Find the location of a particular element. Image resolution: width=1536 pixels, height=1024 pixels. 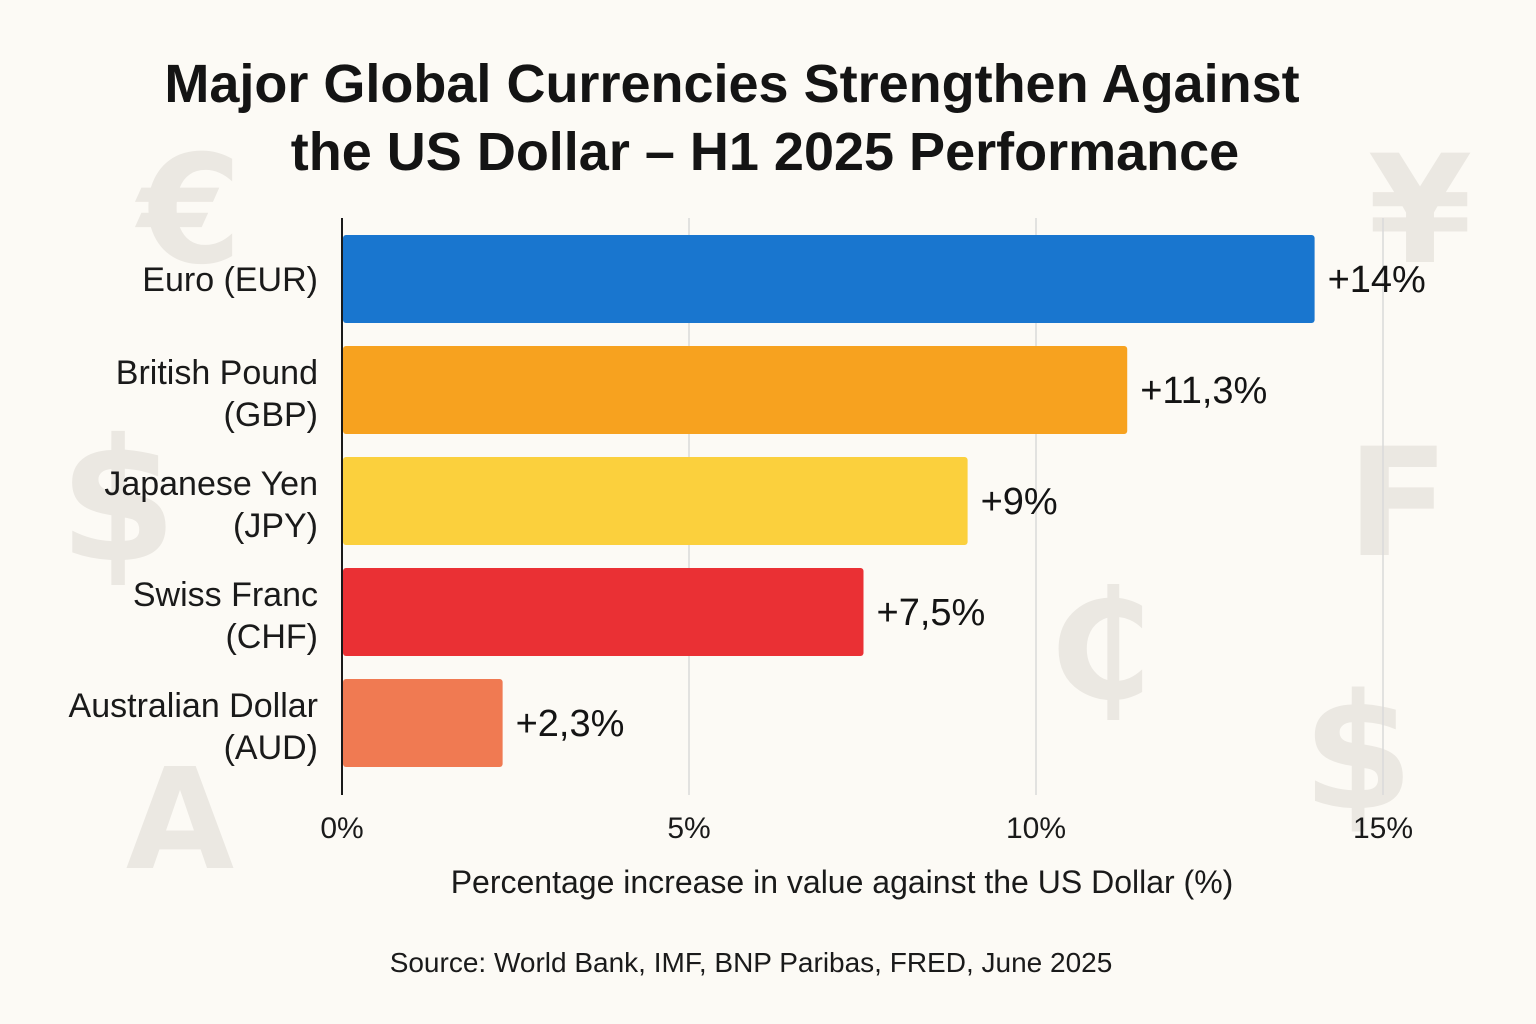

data-label: +14% is located at coordinates (1377, 280).